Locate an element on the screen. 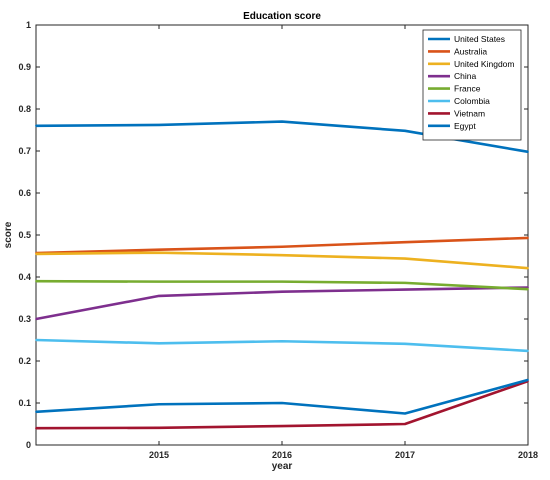 The width and height of the screenshot is (550, 480). y-tick-label: 0.4 is located at coordinates (24, 277).